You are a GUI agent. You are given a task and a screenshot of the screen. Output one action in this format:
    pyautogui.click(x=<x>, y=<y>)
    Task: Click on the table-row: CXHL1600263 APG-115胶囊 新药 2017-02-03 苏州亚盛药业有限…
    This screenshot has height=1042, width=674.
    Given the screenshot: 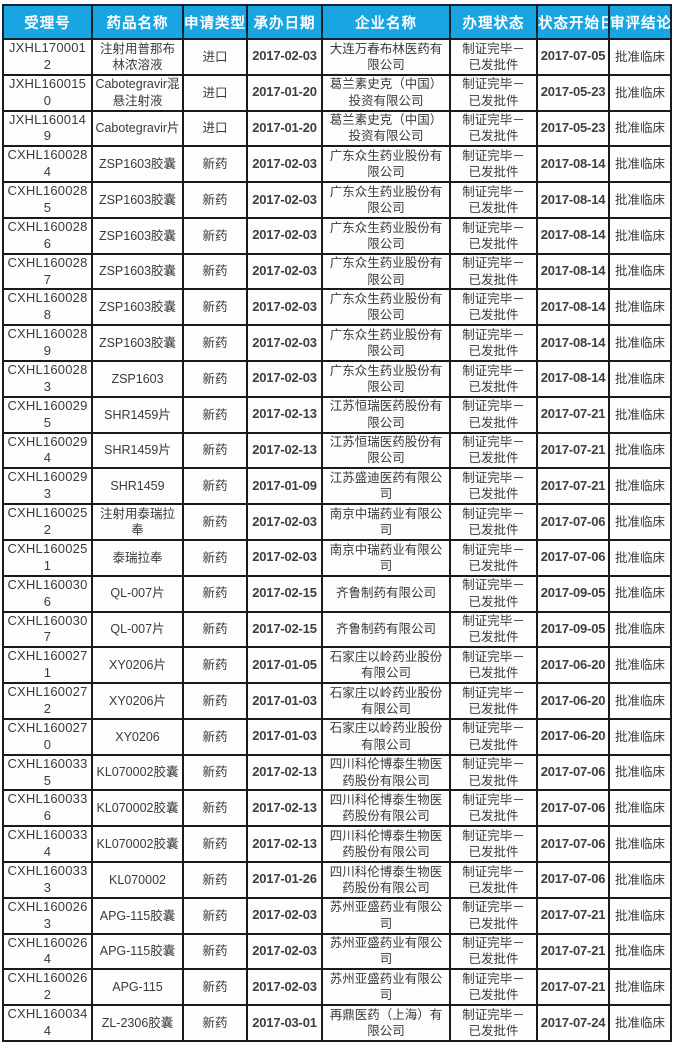 What is the action you would take?
    pyautogui.click(x=337, y=915)
    